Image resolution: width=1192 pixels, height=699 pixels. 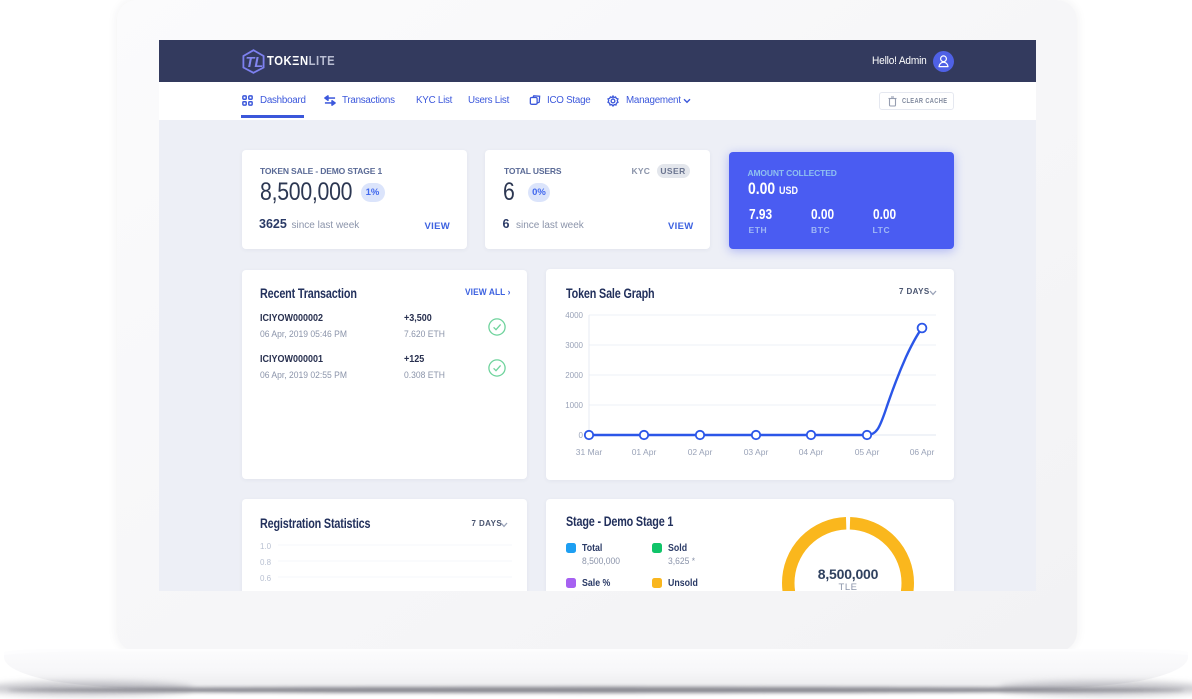 I want to click on svg-text: 02 Apr, so click(x=700, y=452).